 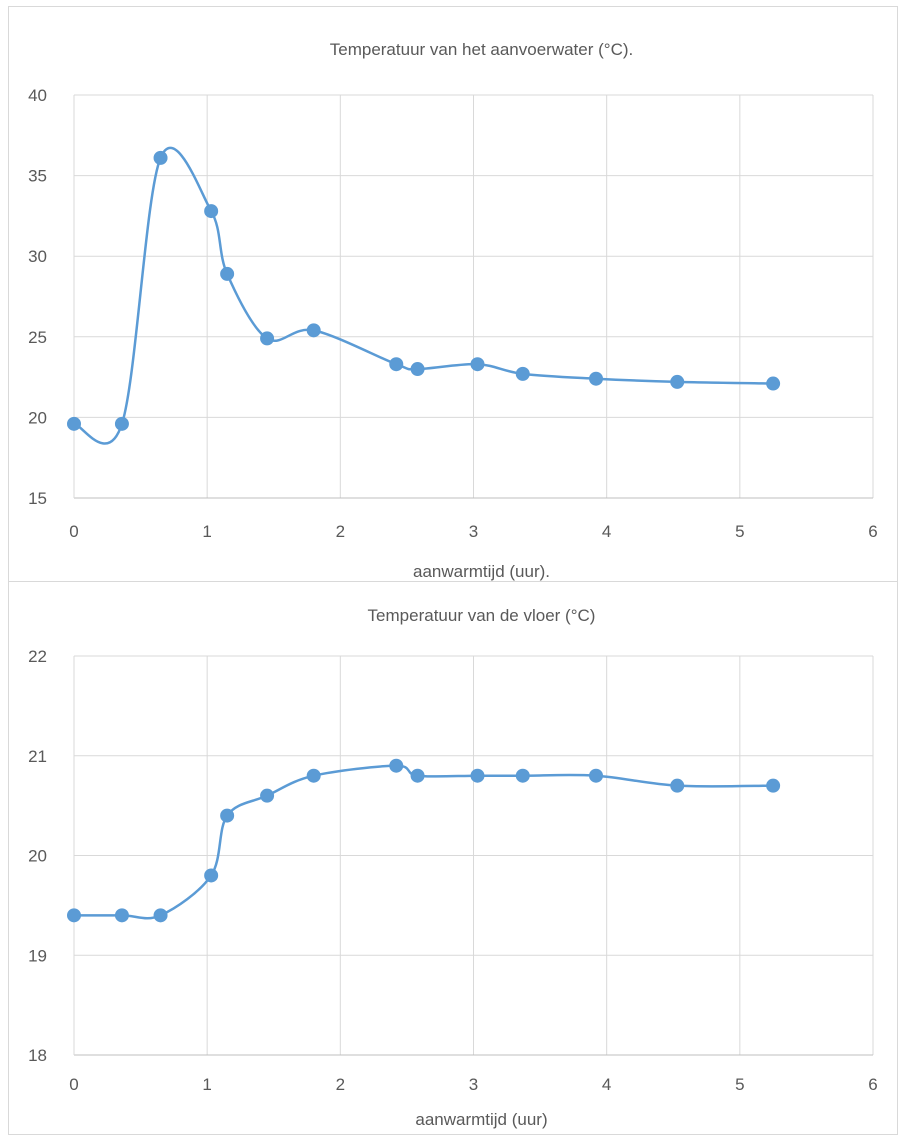 What do you see at coordinates (73, 531) in the screenshot?
I see `water-x-tick-label: 0` at bounding box center [73, 531].